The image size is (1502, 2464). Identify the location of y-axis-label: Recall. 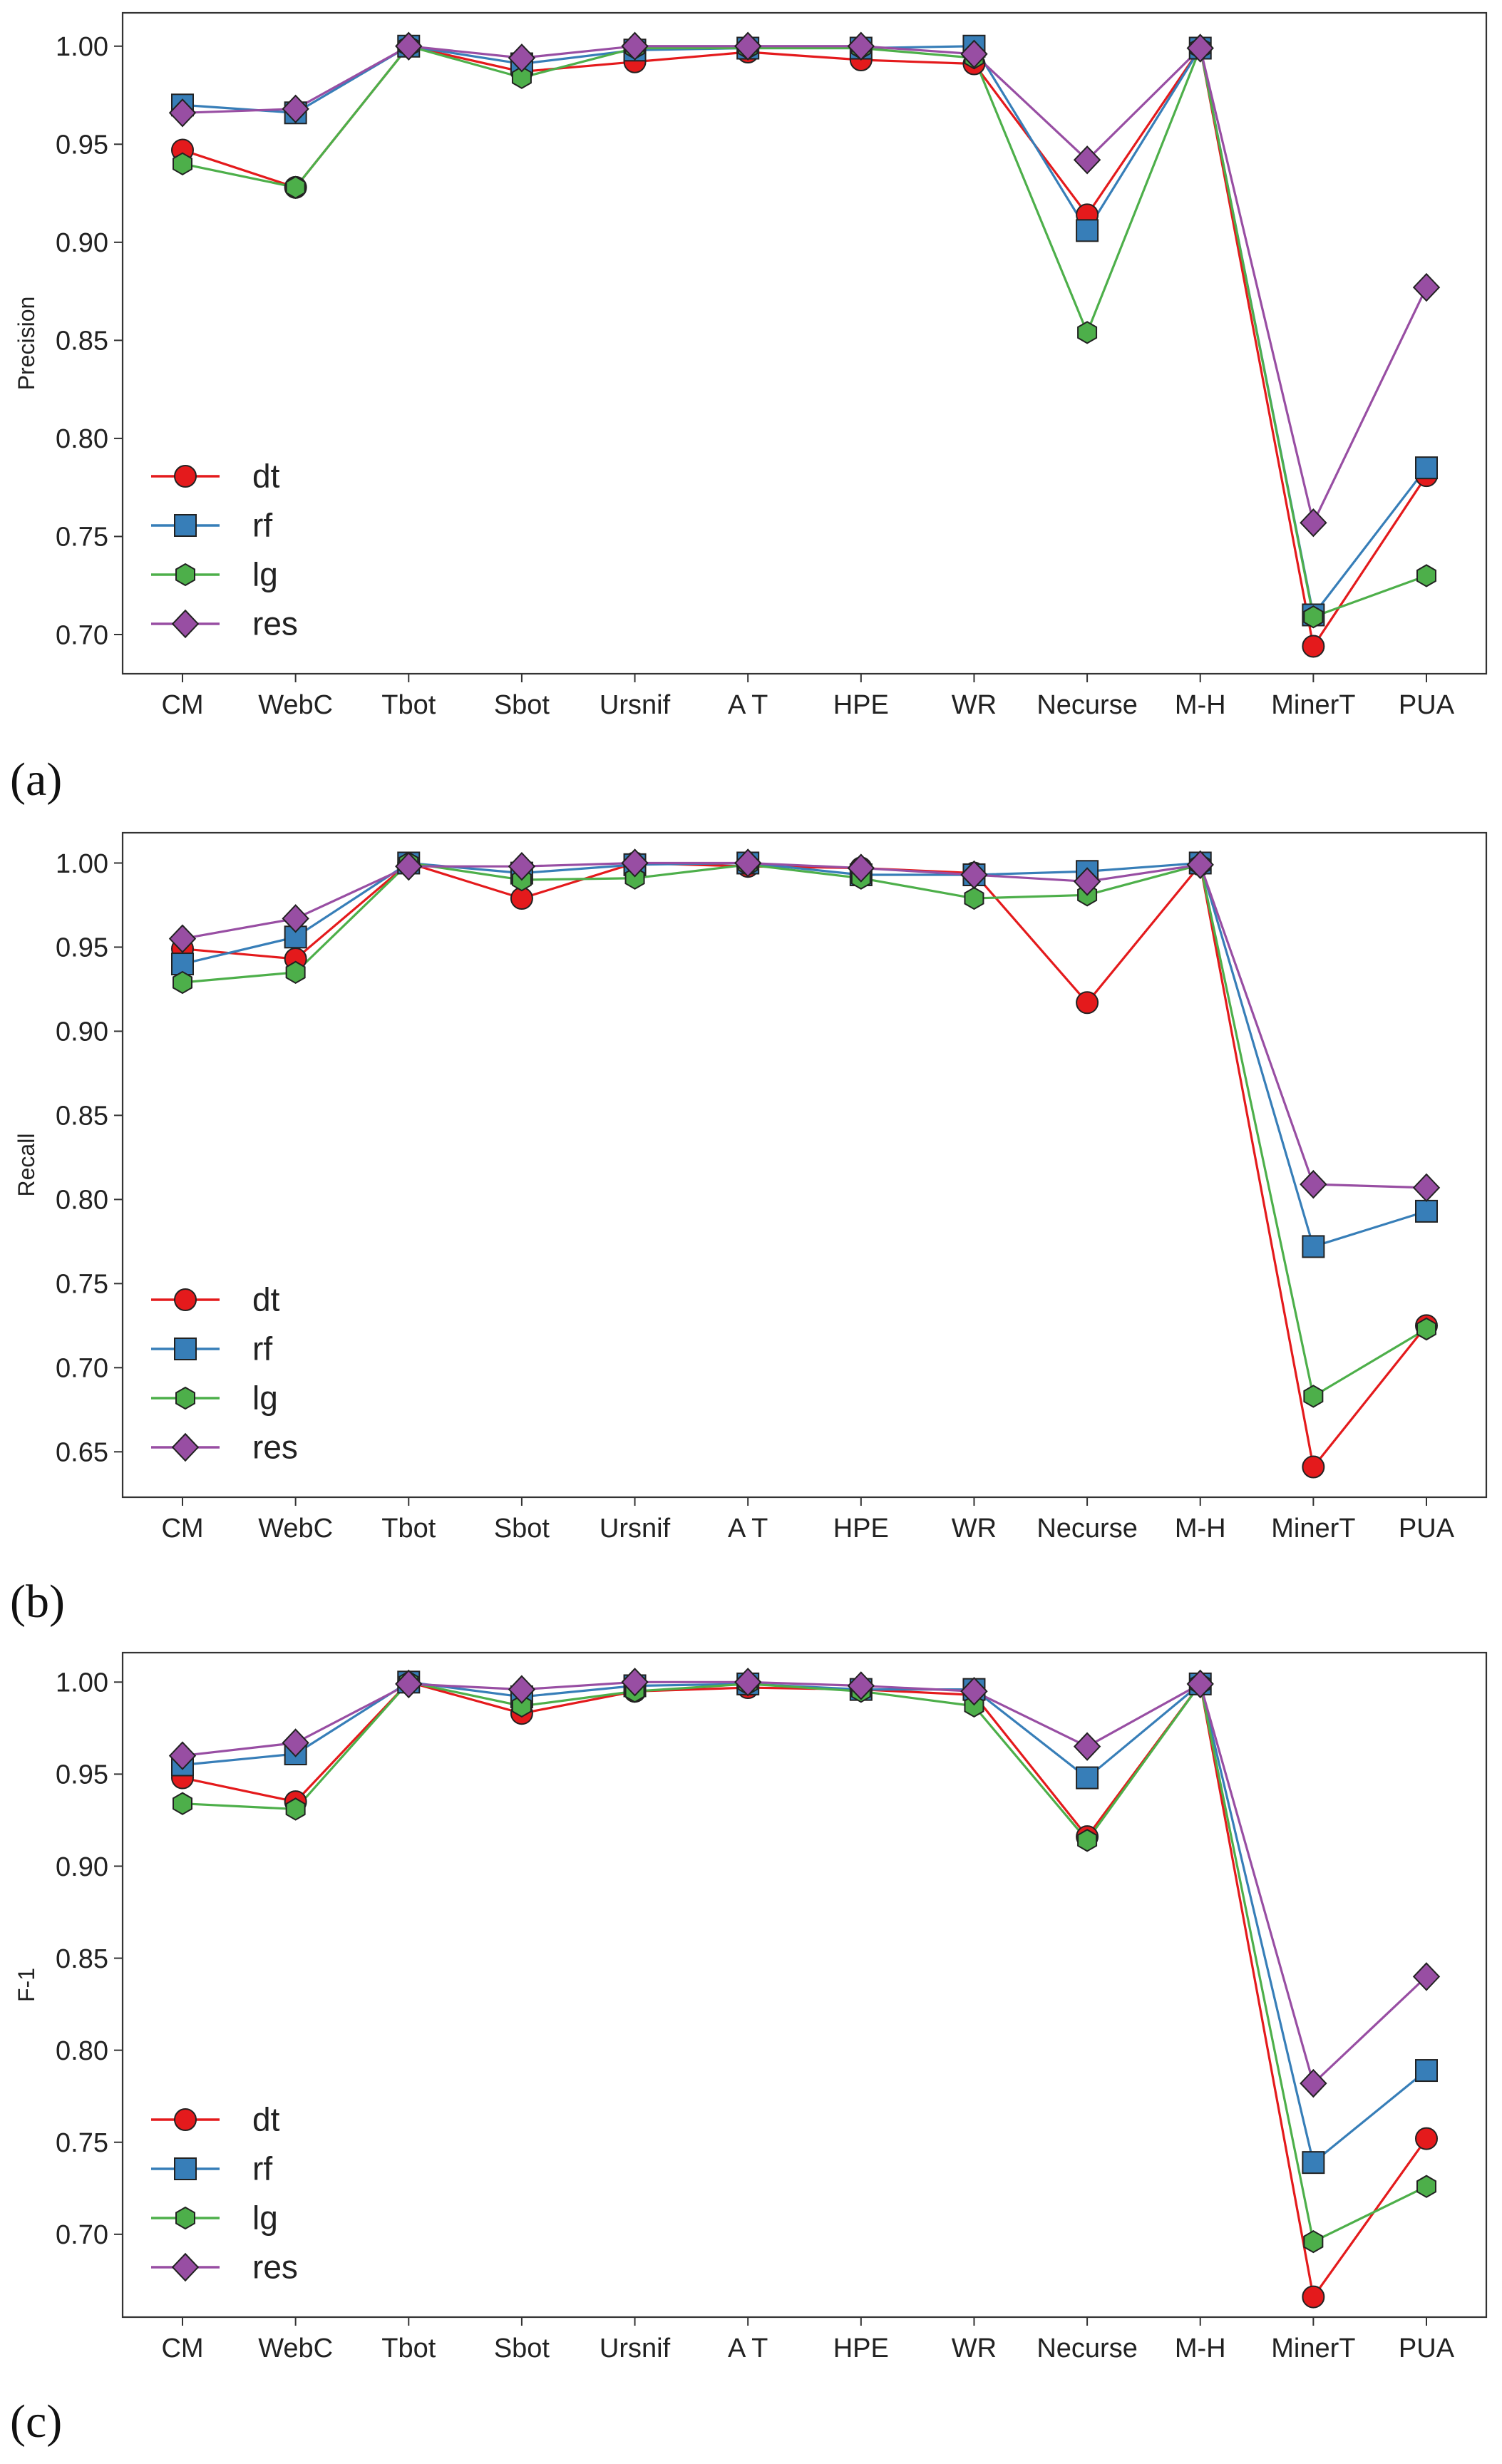
(26, 1165).